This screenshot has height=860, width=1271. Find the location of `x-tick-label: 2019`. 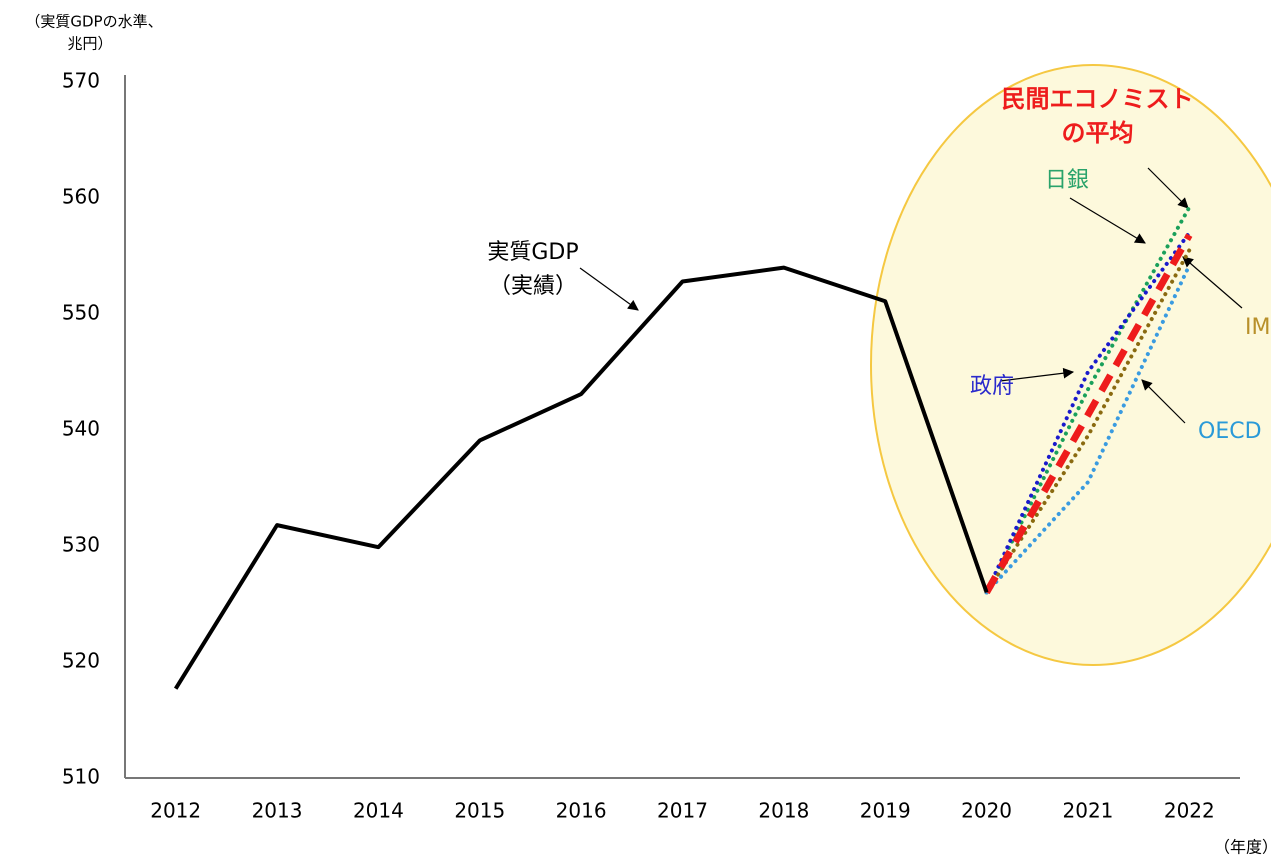

x-tick-label: 2019 is located at coordinates (885, 811).